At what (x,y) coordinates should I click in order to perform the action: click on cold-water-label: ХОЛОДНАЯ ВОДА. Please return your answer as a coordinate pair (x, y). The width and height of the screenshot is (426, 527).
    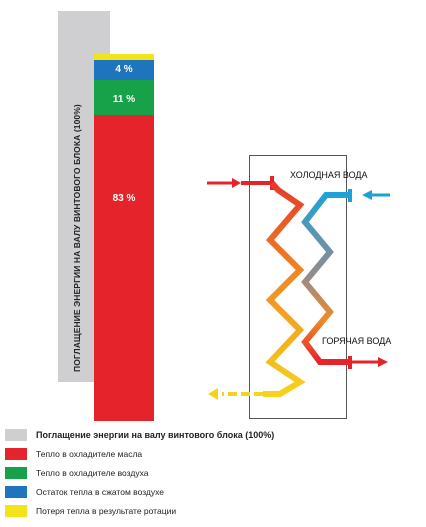
    Looking at the image, I should click on (329, 175).